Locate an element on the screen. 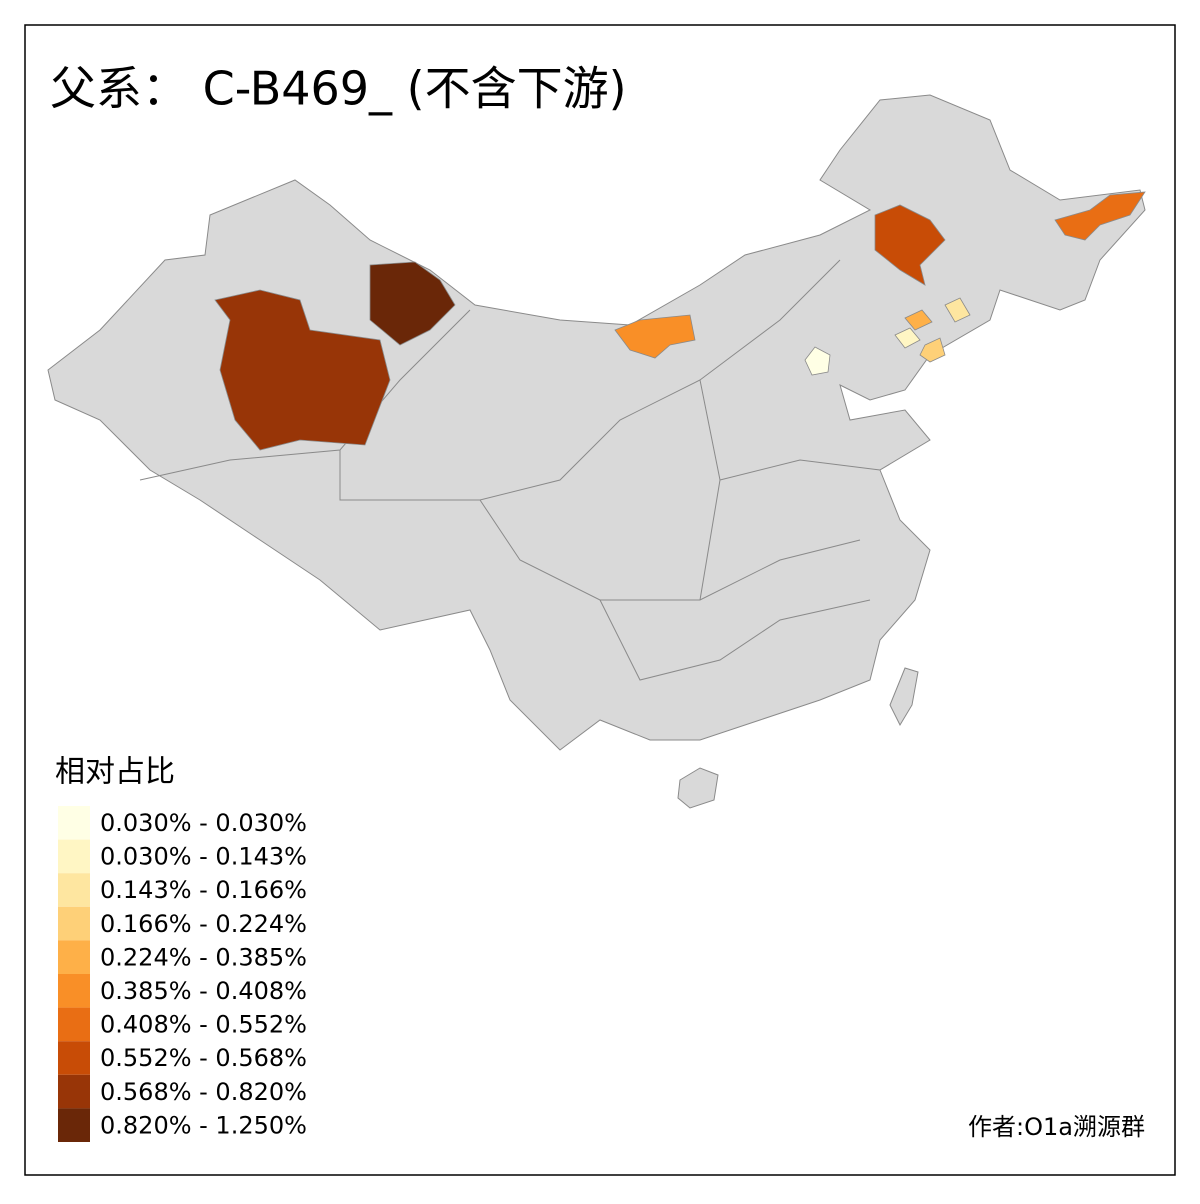  legend-label: 0.820% - 1.250% is located at coordinates (203, 1125).